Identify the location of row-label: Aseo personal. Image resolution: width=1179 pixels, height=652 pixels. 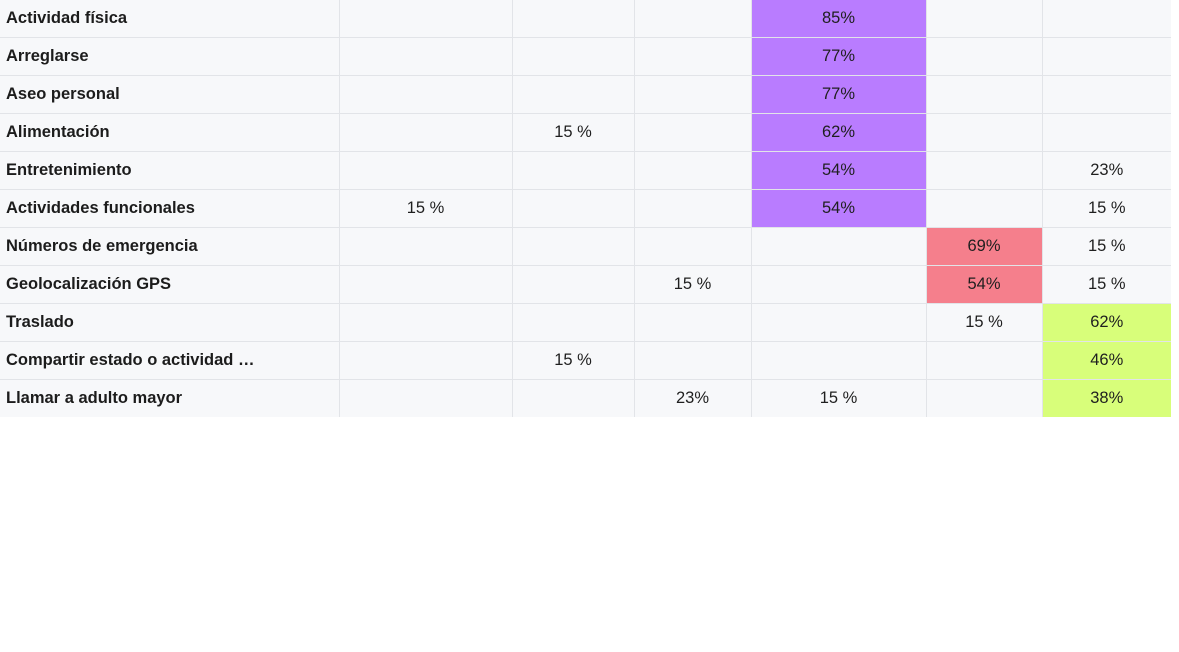
(170, 94).